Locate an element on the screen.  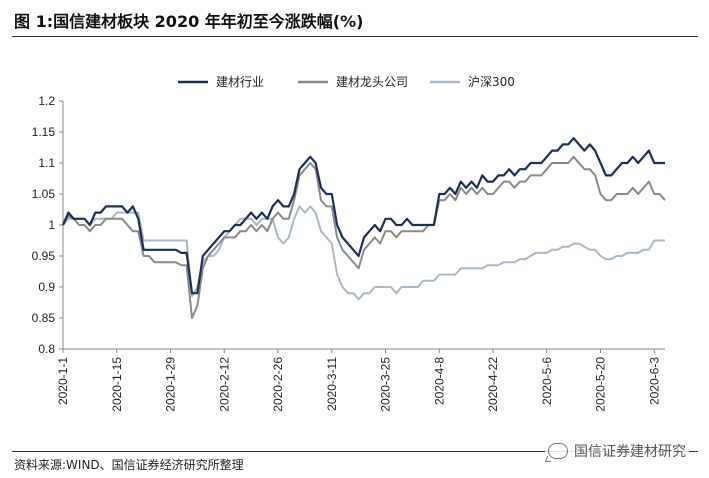
chart-title: 图 1:国信建材板块 2020 年年初至今涨跌幅(%) is located at coordinates (189, 21).